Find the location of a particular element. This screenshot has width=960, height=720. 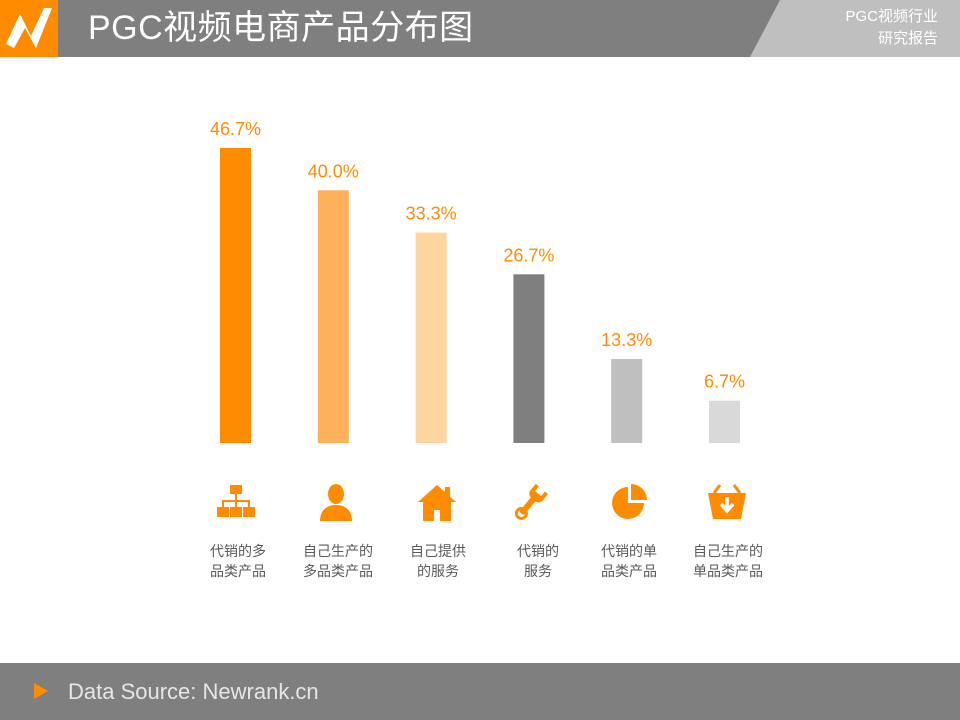

footer-bar is located at coordinates (480, 691).